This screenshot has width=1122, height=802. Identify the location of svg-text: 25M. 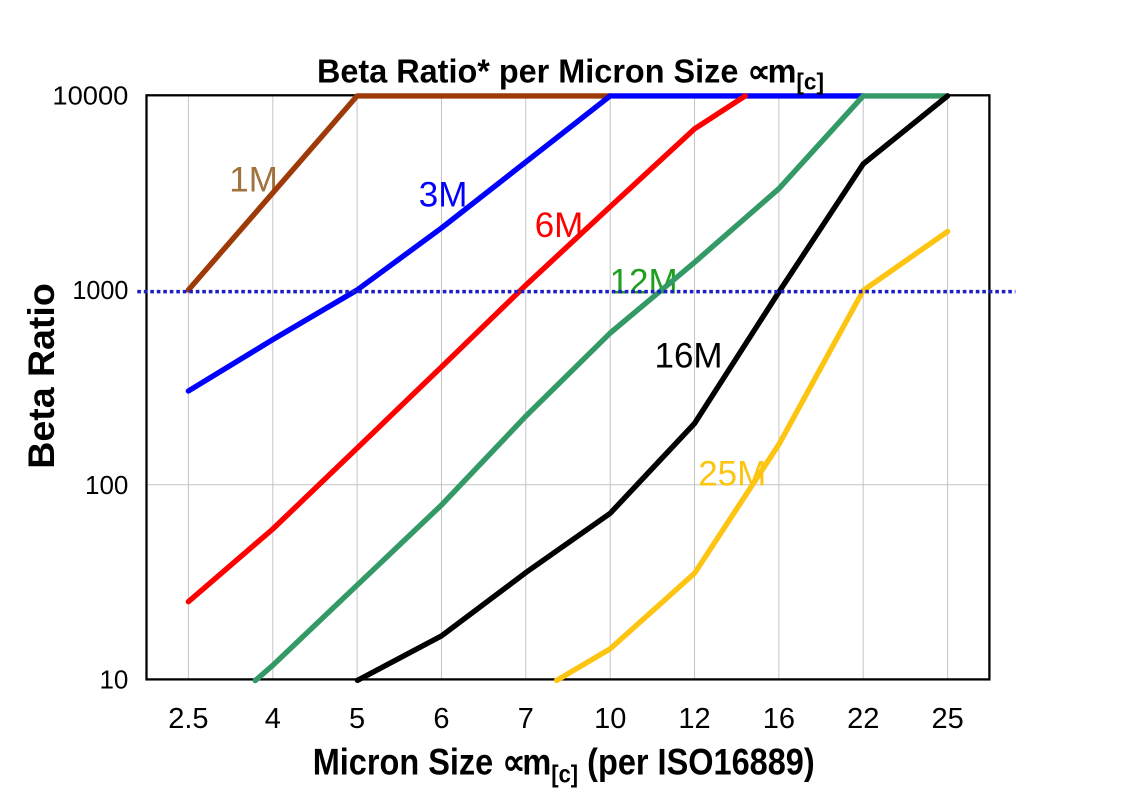
(732, 473).